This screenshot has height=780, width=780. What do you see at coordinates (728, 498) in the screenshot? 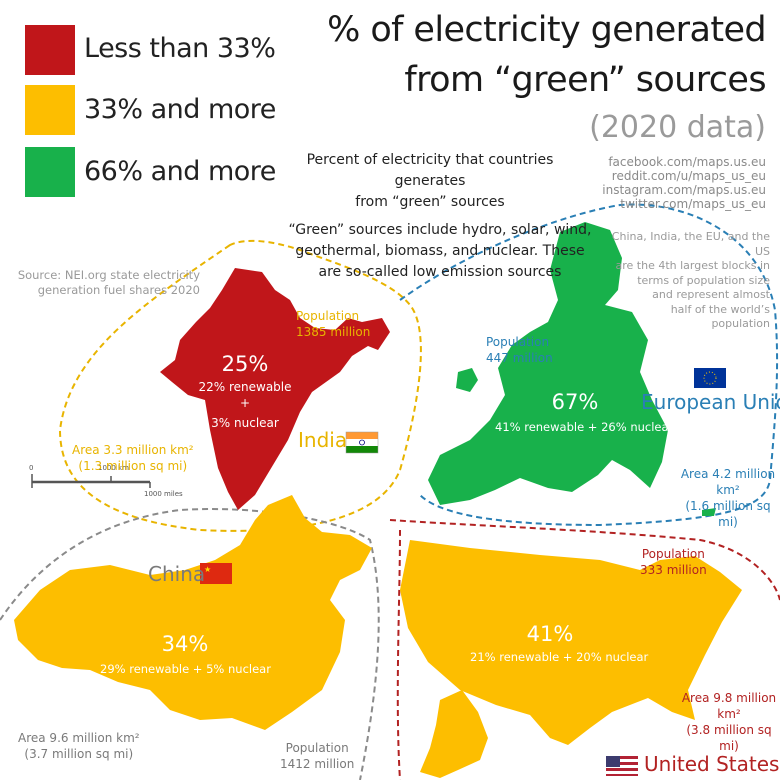
I see `eu-area: Area 4.2 million km² (1.6 million sq mi)` at bounding box center [728, 498].